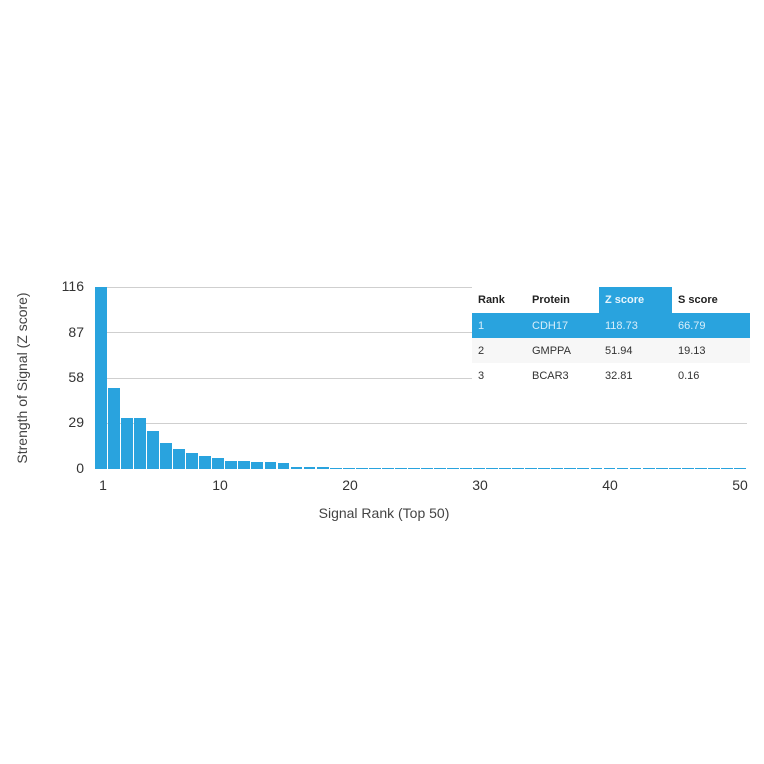 Image resolution: width=764 pixels, height=764 pixels. Describe the element at coordinates (103, 485) in the screenshot. I see `x-tick-1: 1` at that location.